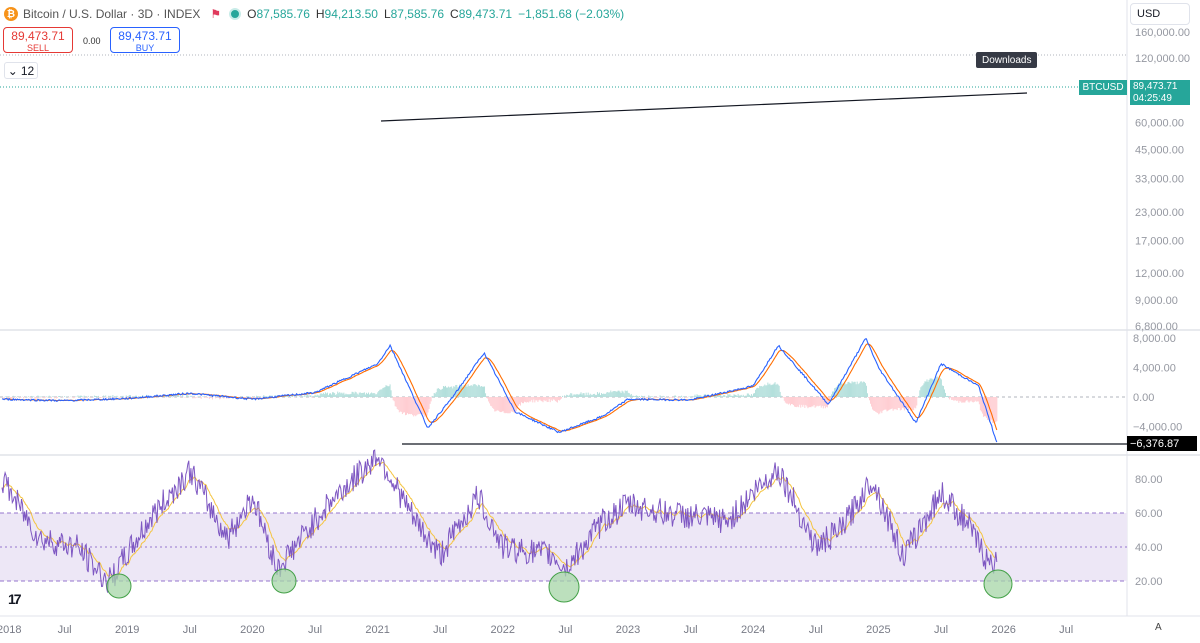 This screenshot has width=1200, height=643. What do you see at coordinates (15, 599) in the screenshot?
I see `tradingview-logo-icon: 17` at bounding box center [15, 599].